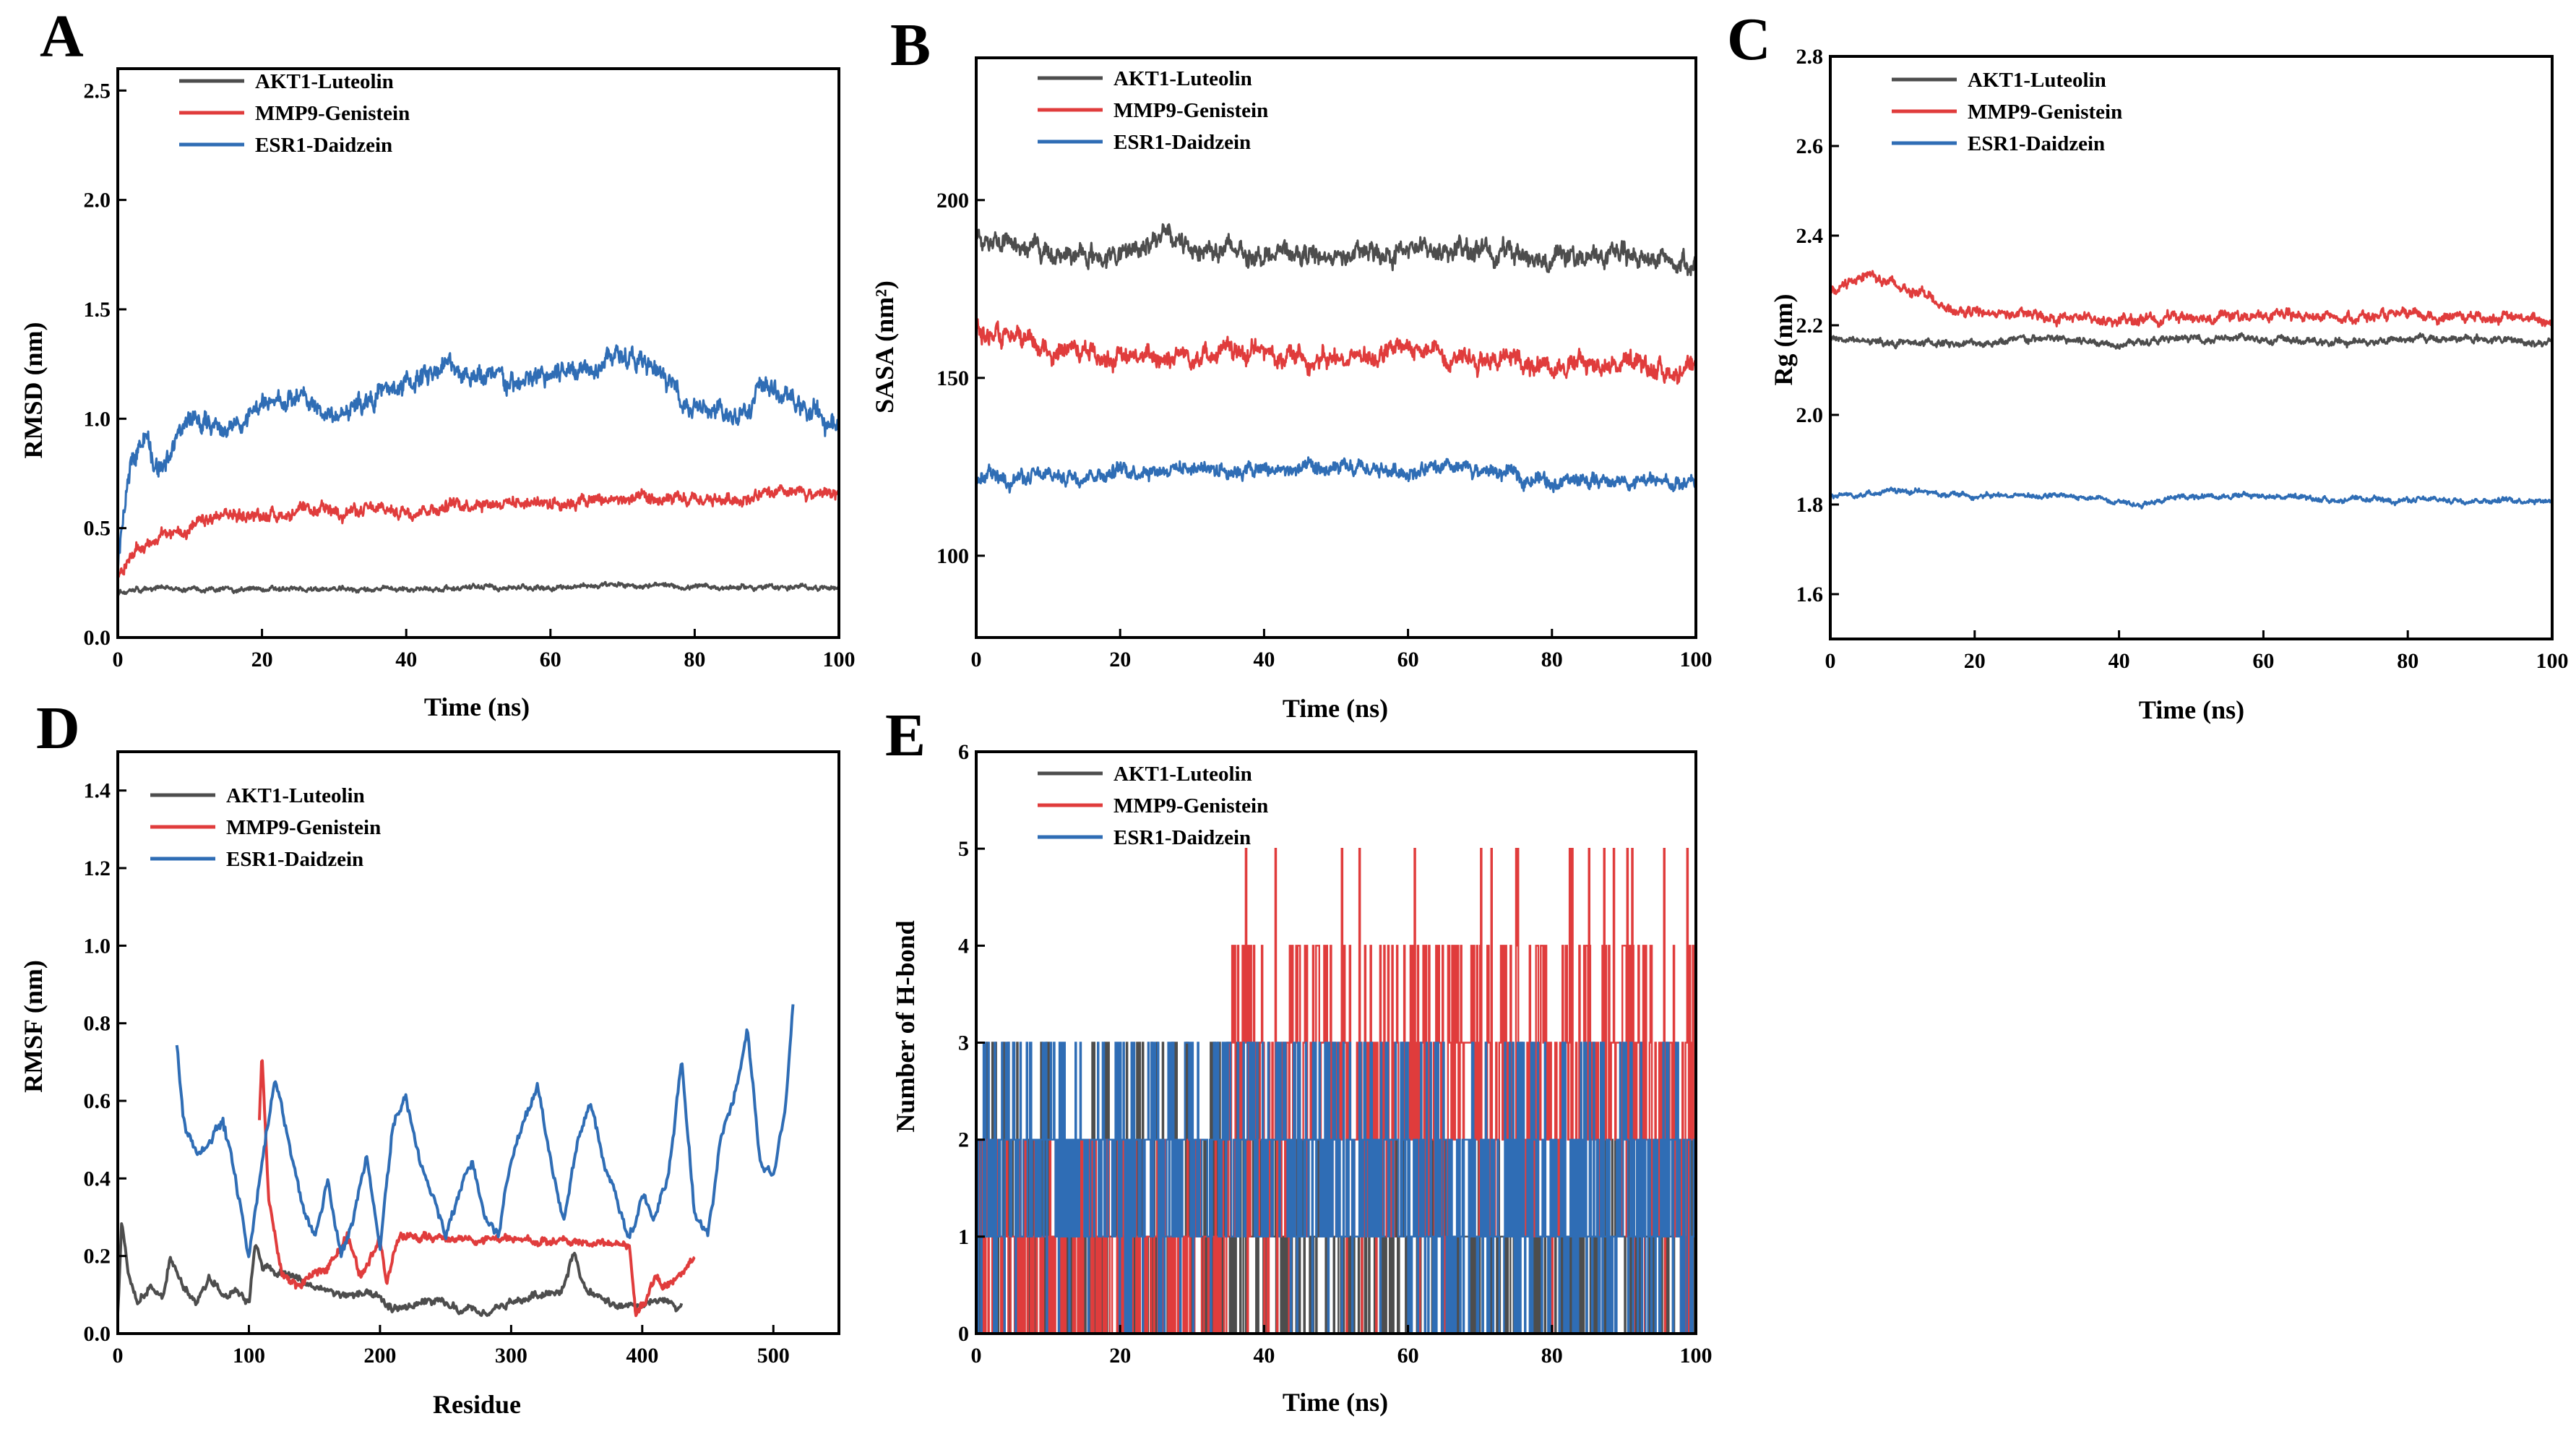 This screenshot has width=2576, height=1429. Describe the element at coordinates (33, 1026) in the screenshot. I see `y-axis-title: RMSF (nm)` at that location.